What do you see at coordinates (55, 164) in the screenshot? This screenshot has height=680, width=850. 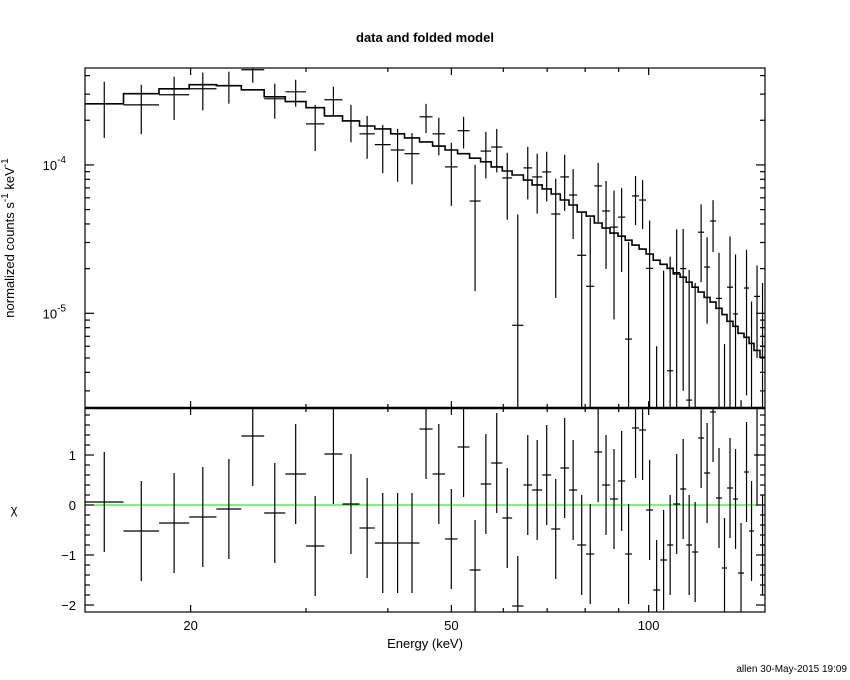 I see `y-tick-label: 10-4` at bounding box center [55, 164].